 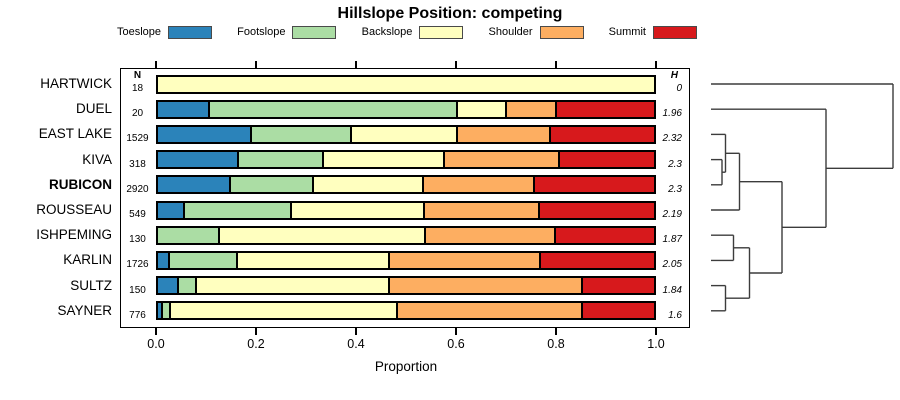 What do you see at coordinates (137, 240) in the screenshot?
I see `n-value: 130` at bounding box center [137, 240].